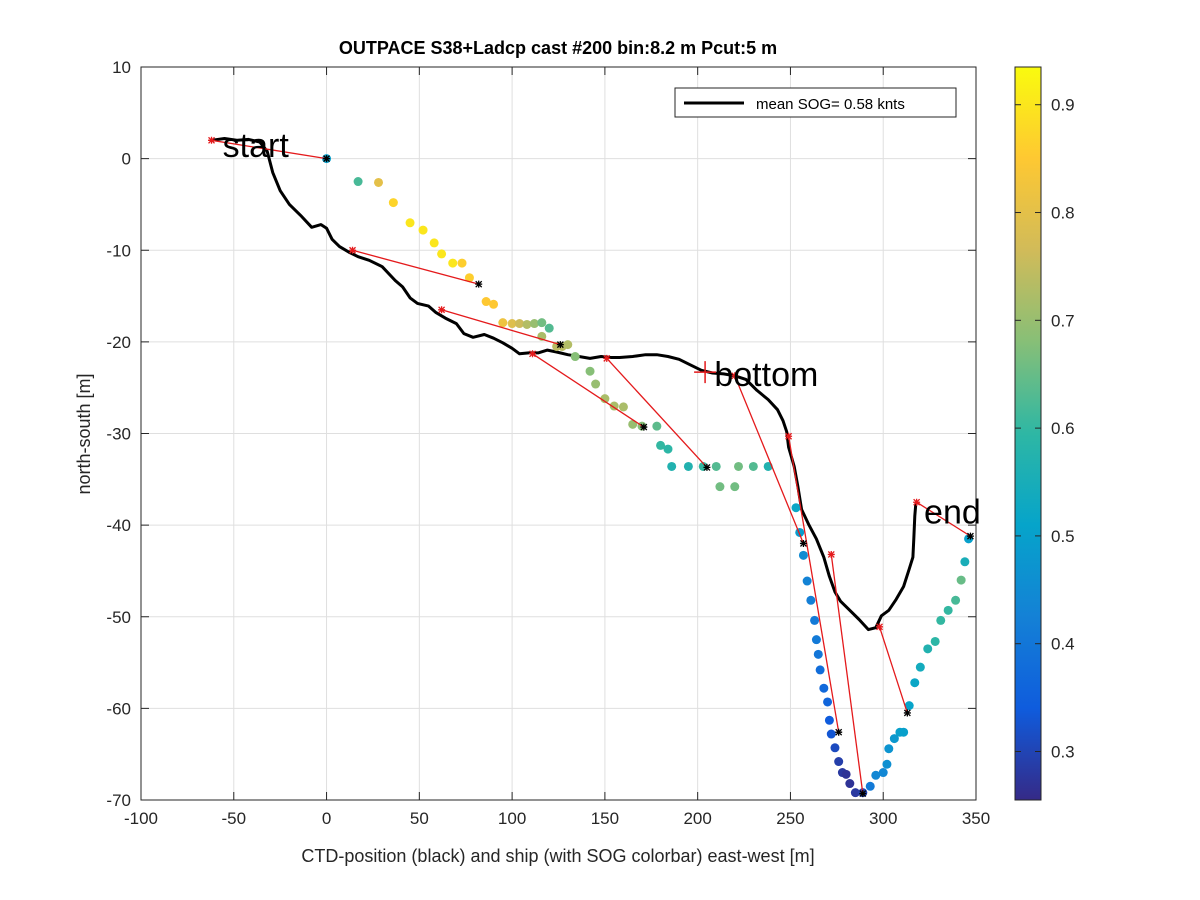 The width and height of the screenshot is (1200, 900). Describe the element at coordinates (883, 818) in the screenshot. I see `x-tick-label: 300` at that location.